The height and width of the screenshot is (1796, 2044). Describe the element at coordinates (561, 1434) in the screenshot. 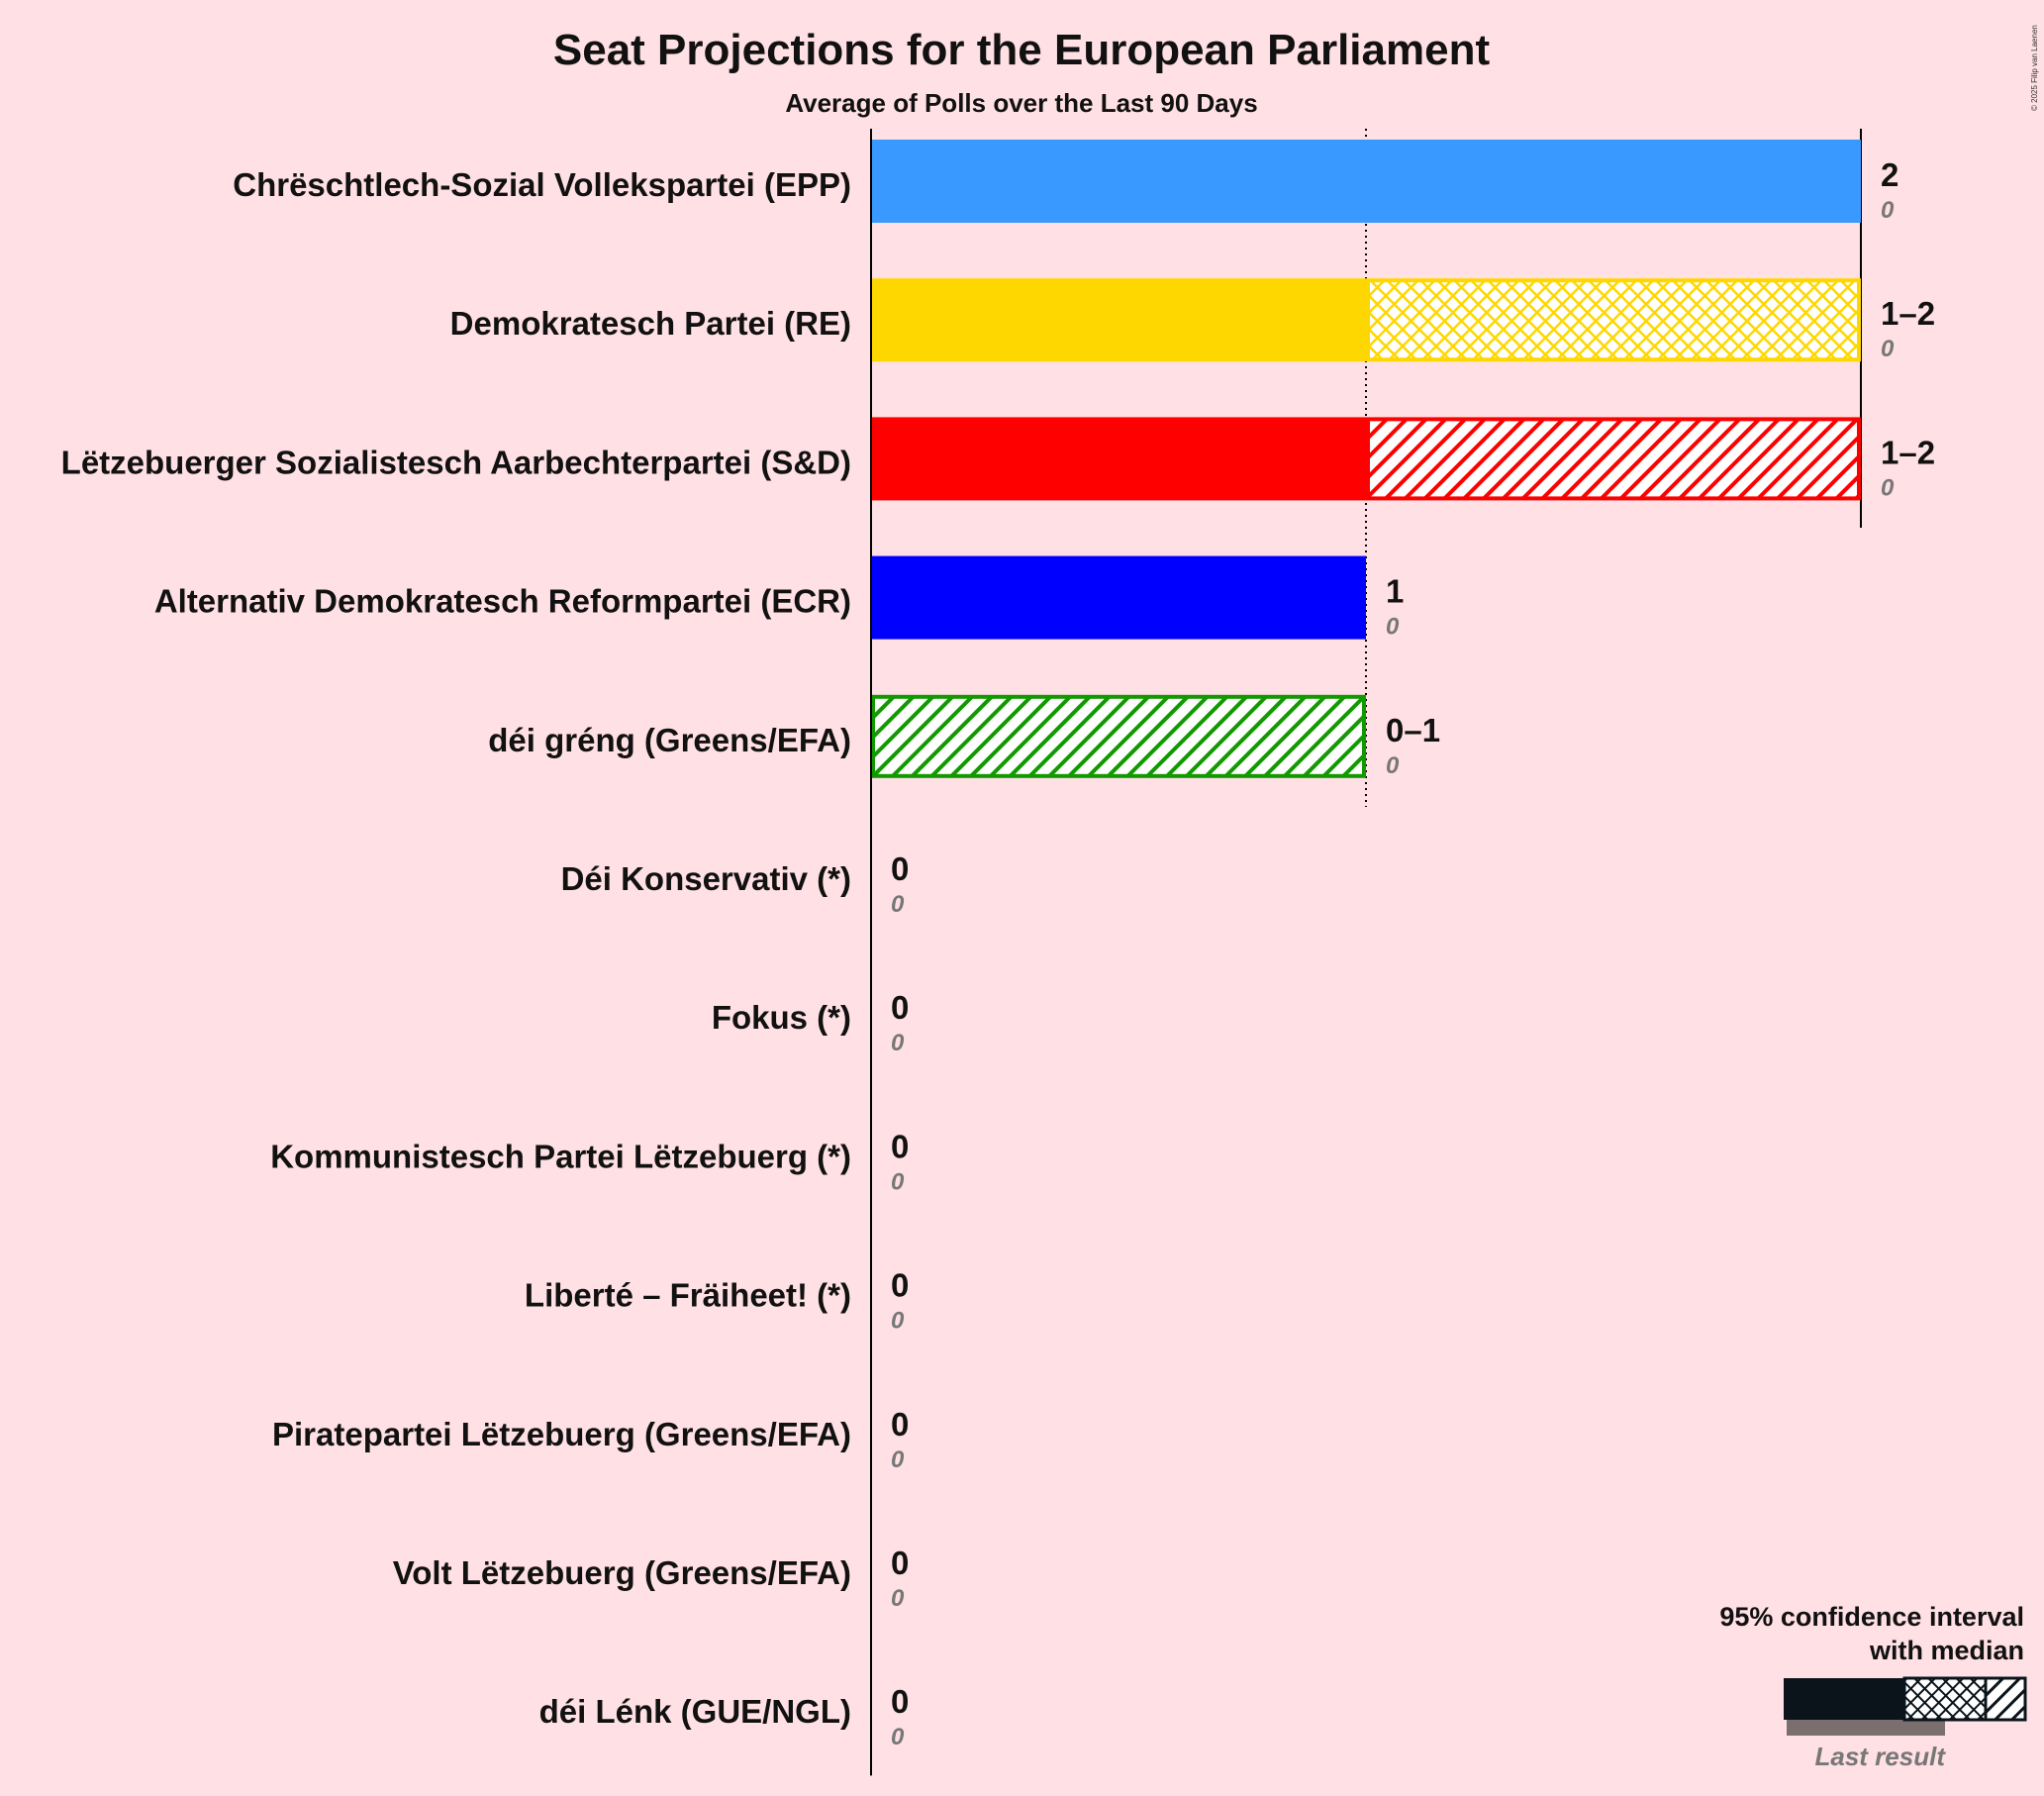

I see `party-9-name: Piratepartei Lëtzebuerg (Greens/EFA)` at that location.